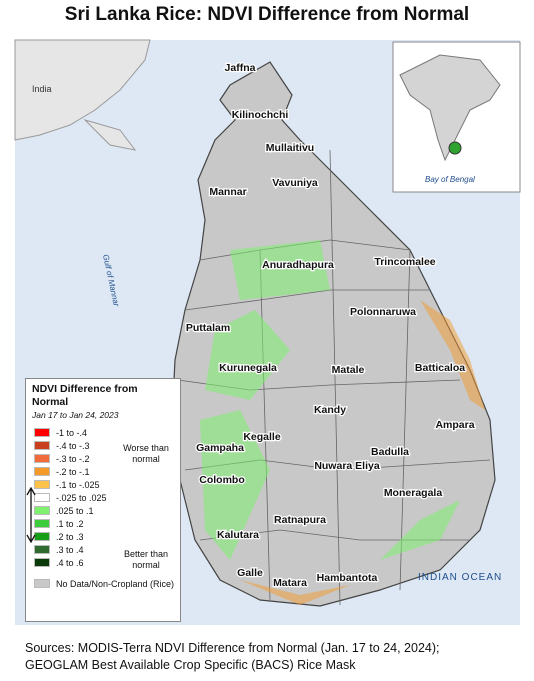 The width and height of the screenshot is (534, 681). What do you see at coordinates (107, 510) in the screenshot?
I see `legend-item: .025 to .1` at bounding box center [107, 510].